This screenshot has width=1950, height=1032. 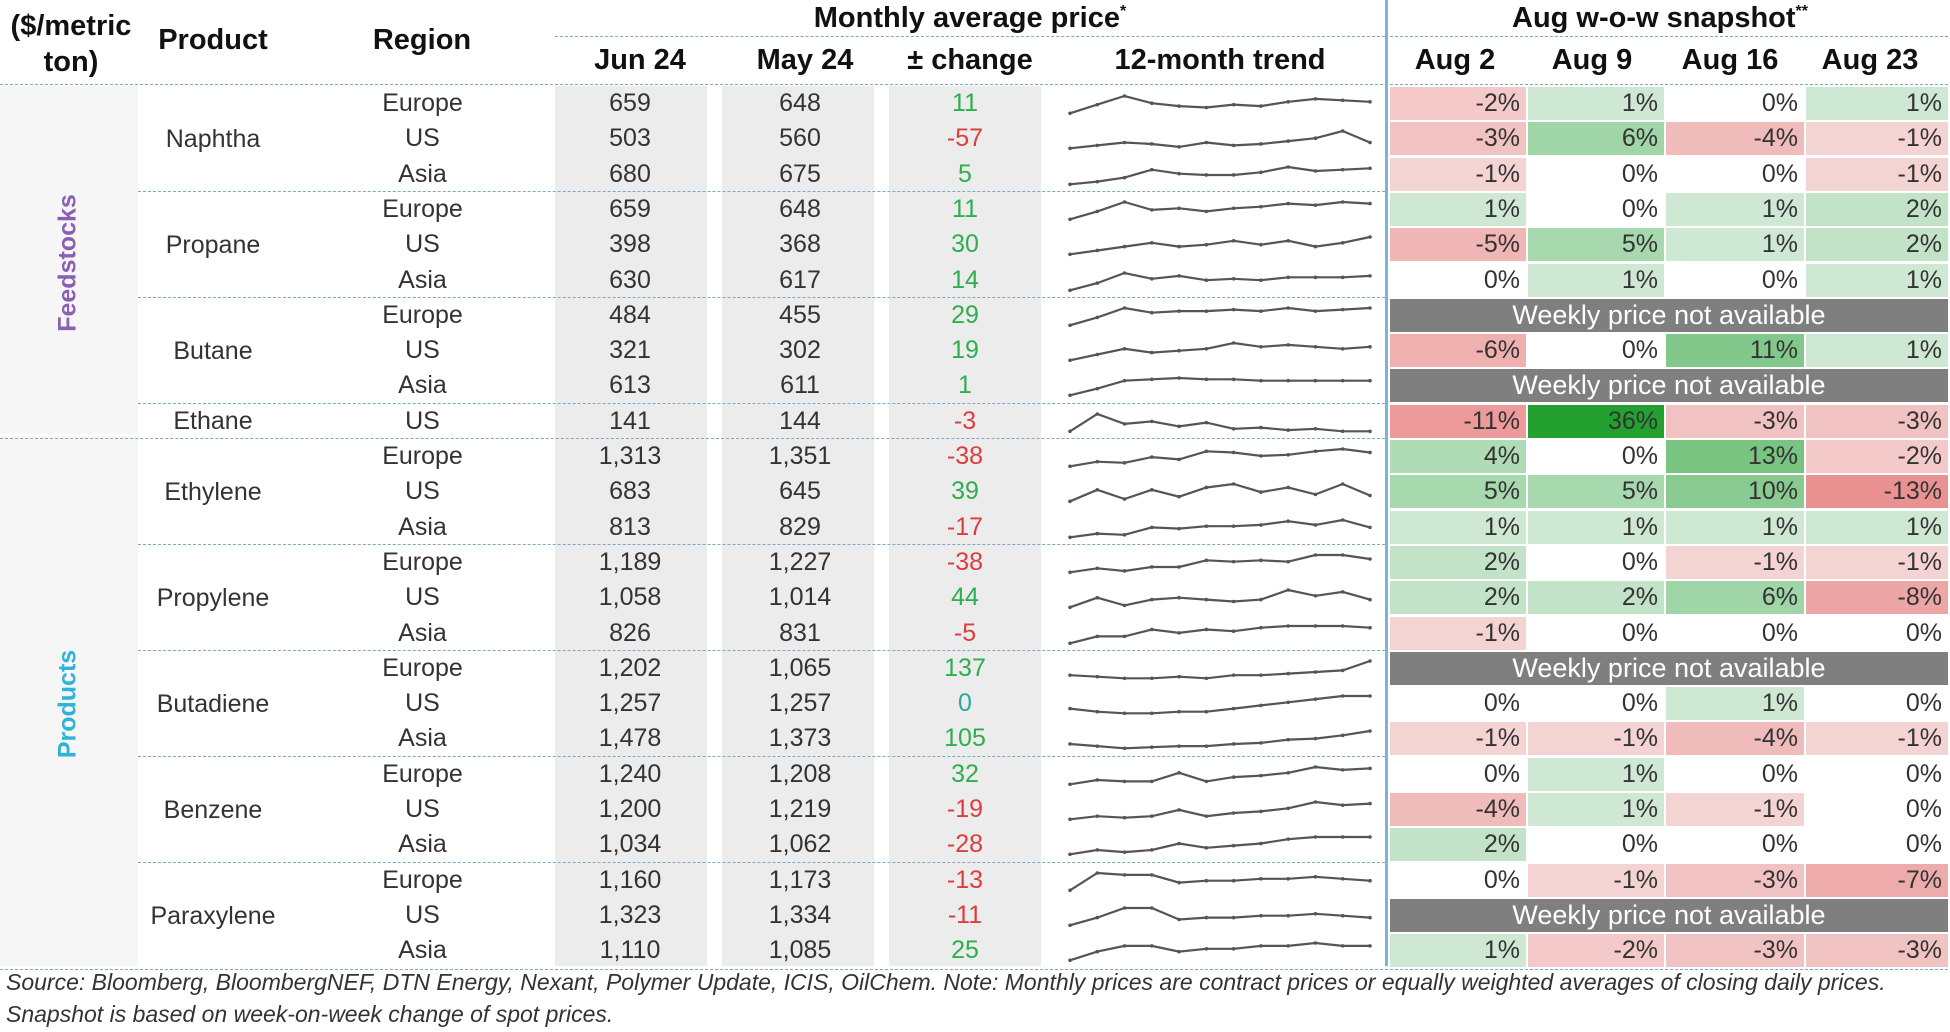 What do you see at coordinates (422, 40) in the screenshot?
I see `region-header: Region` at bounding box center [422, 40].